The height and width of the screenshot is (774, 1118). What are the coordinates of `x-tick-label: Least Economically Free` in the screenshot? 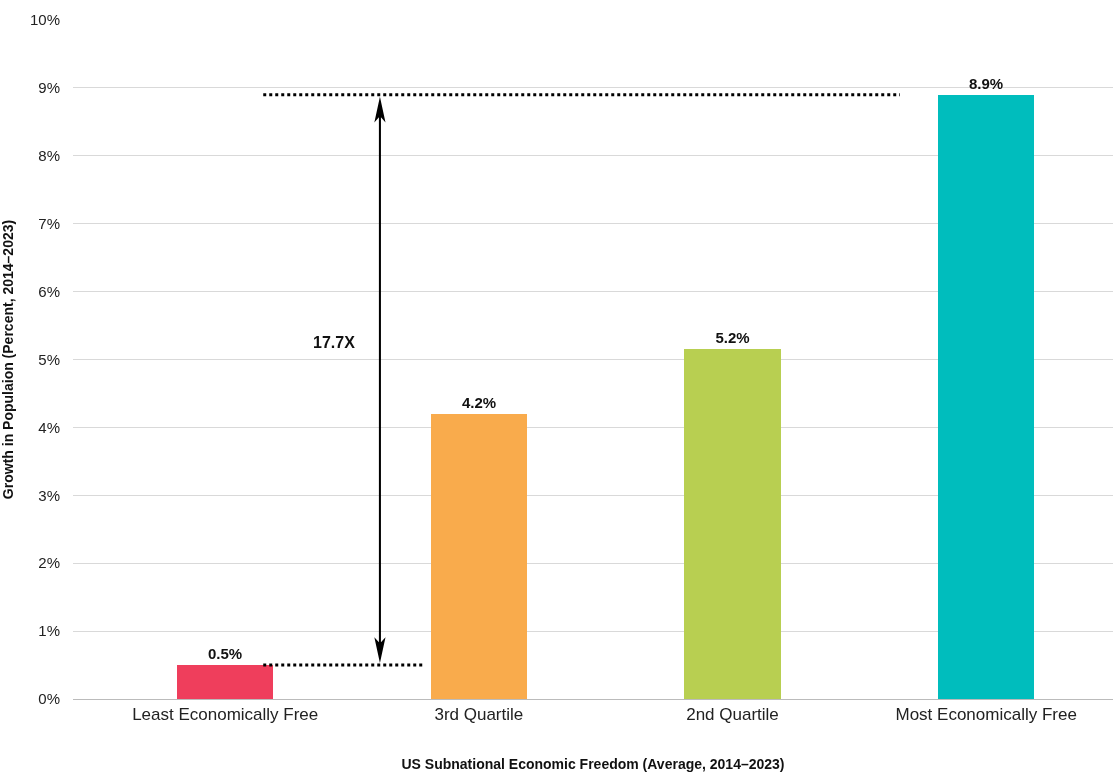 It's located at (225, 715).